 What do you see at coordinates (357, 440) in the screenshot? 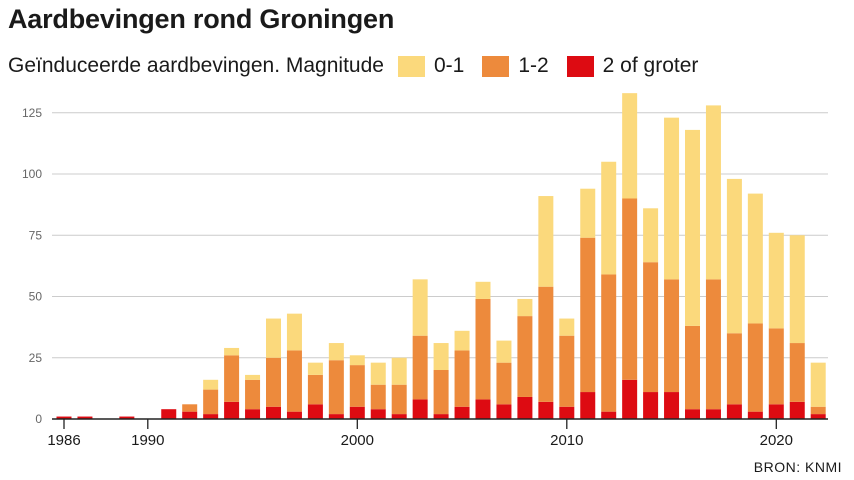
I see `x-tick-label: 2000` at bounding box center [357, 440].